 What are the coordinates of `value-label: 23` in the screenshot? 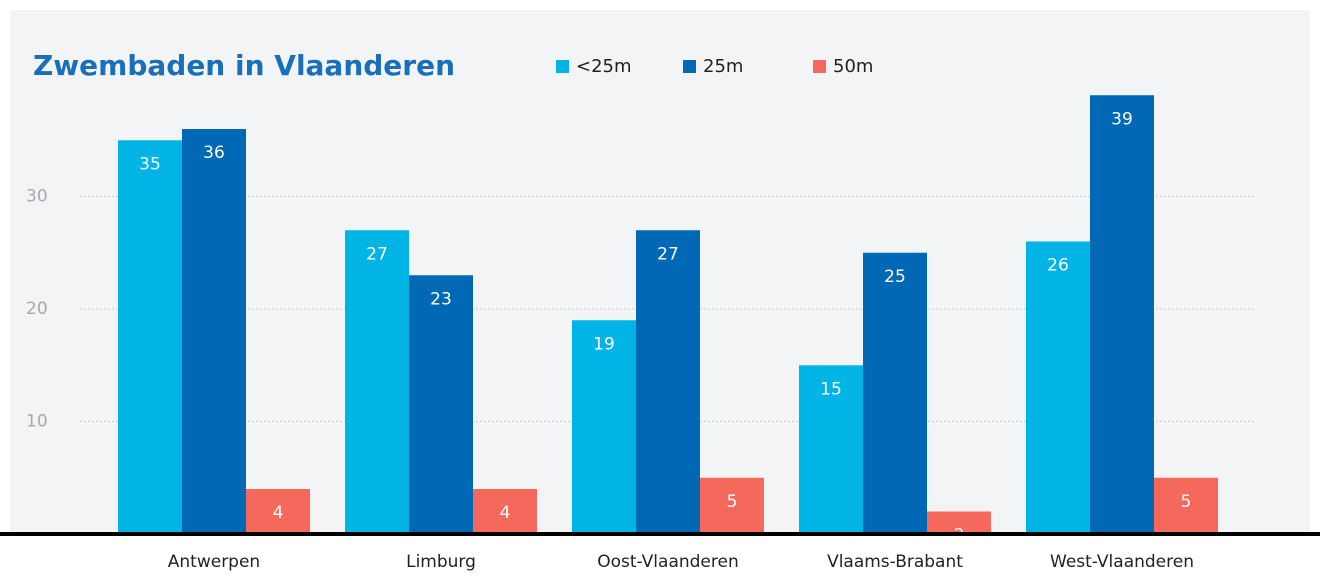 It's located at (441, 299).